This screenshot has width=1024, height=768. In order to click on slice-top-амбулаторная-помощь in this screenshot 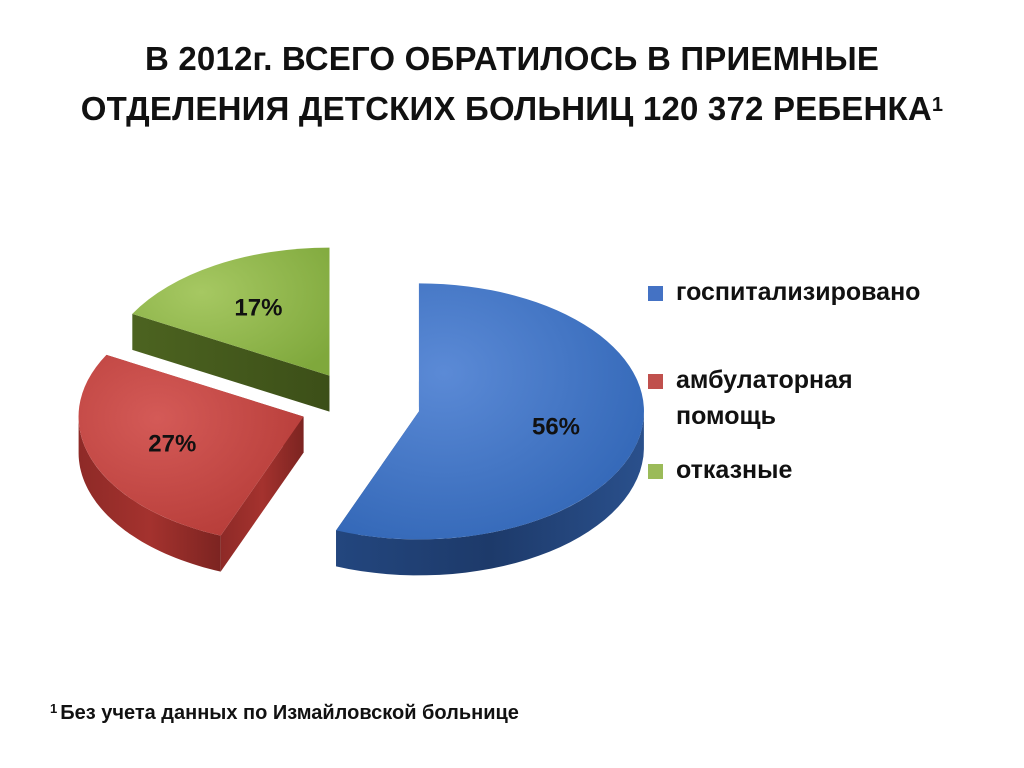, I will do `click(191, 445)`.